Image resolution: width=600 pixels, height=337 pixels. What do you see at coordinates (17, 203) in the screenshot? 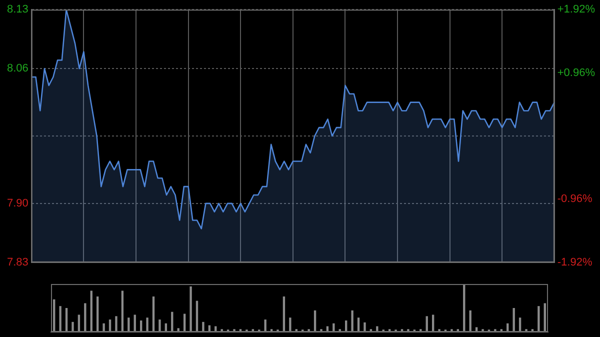
I see `y-tick-label: 7.90` at bounding box center [17, 203].